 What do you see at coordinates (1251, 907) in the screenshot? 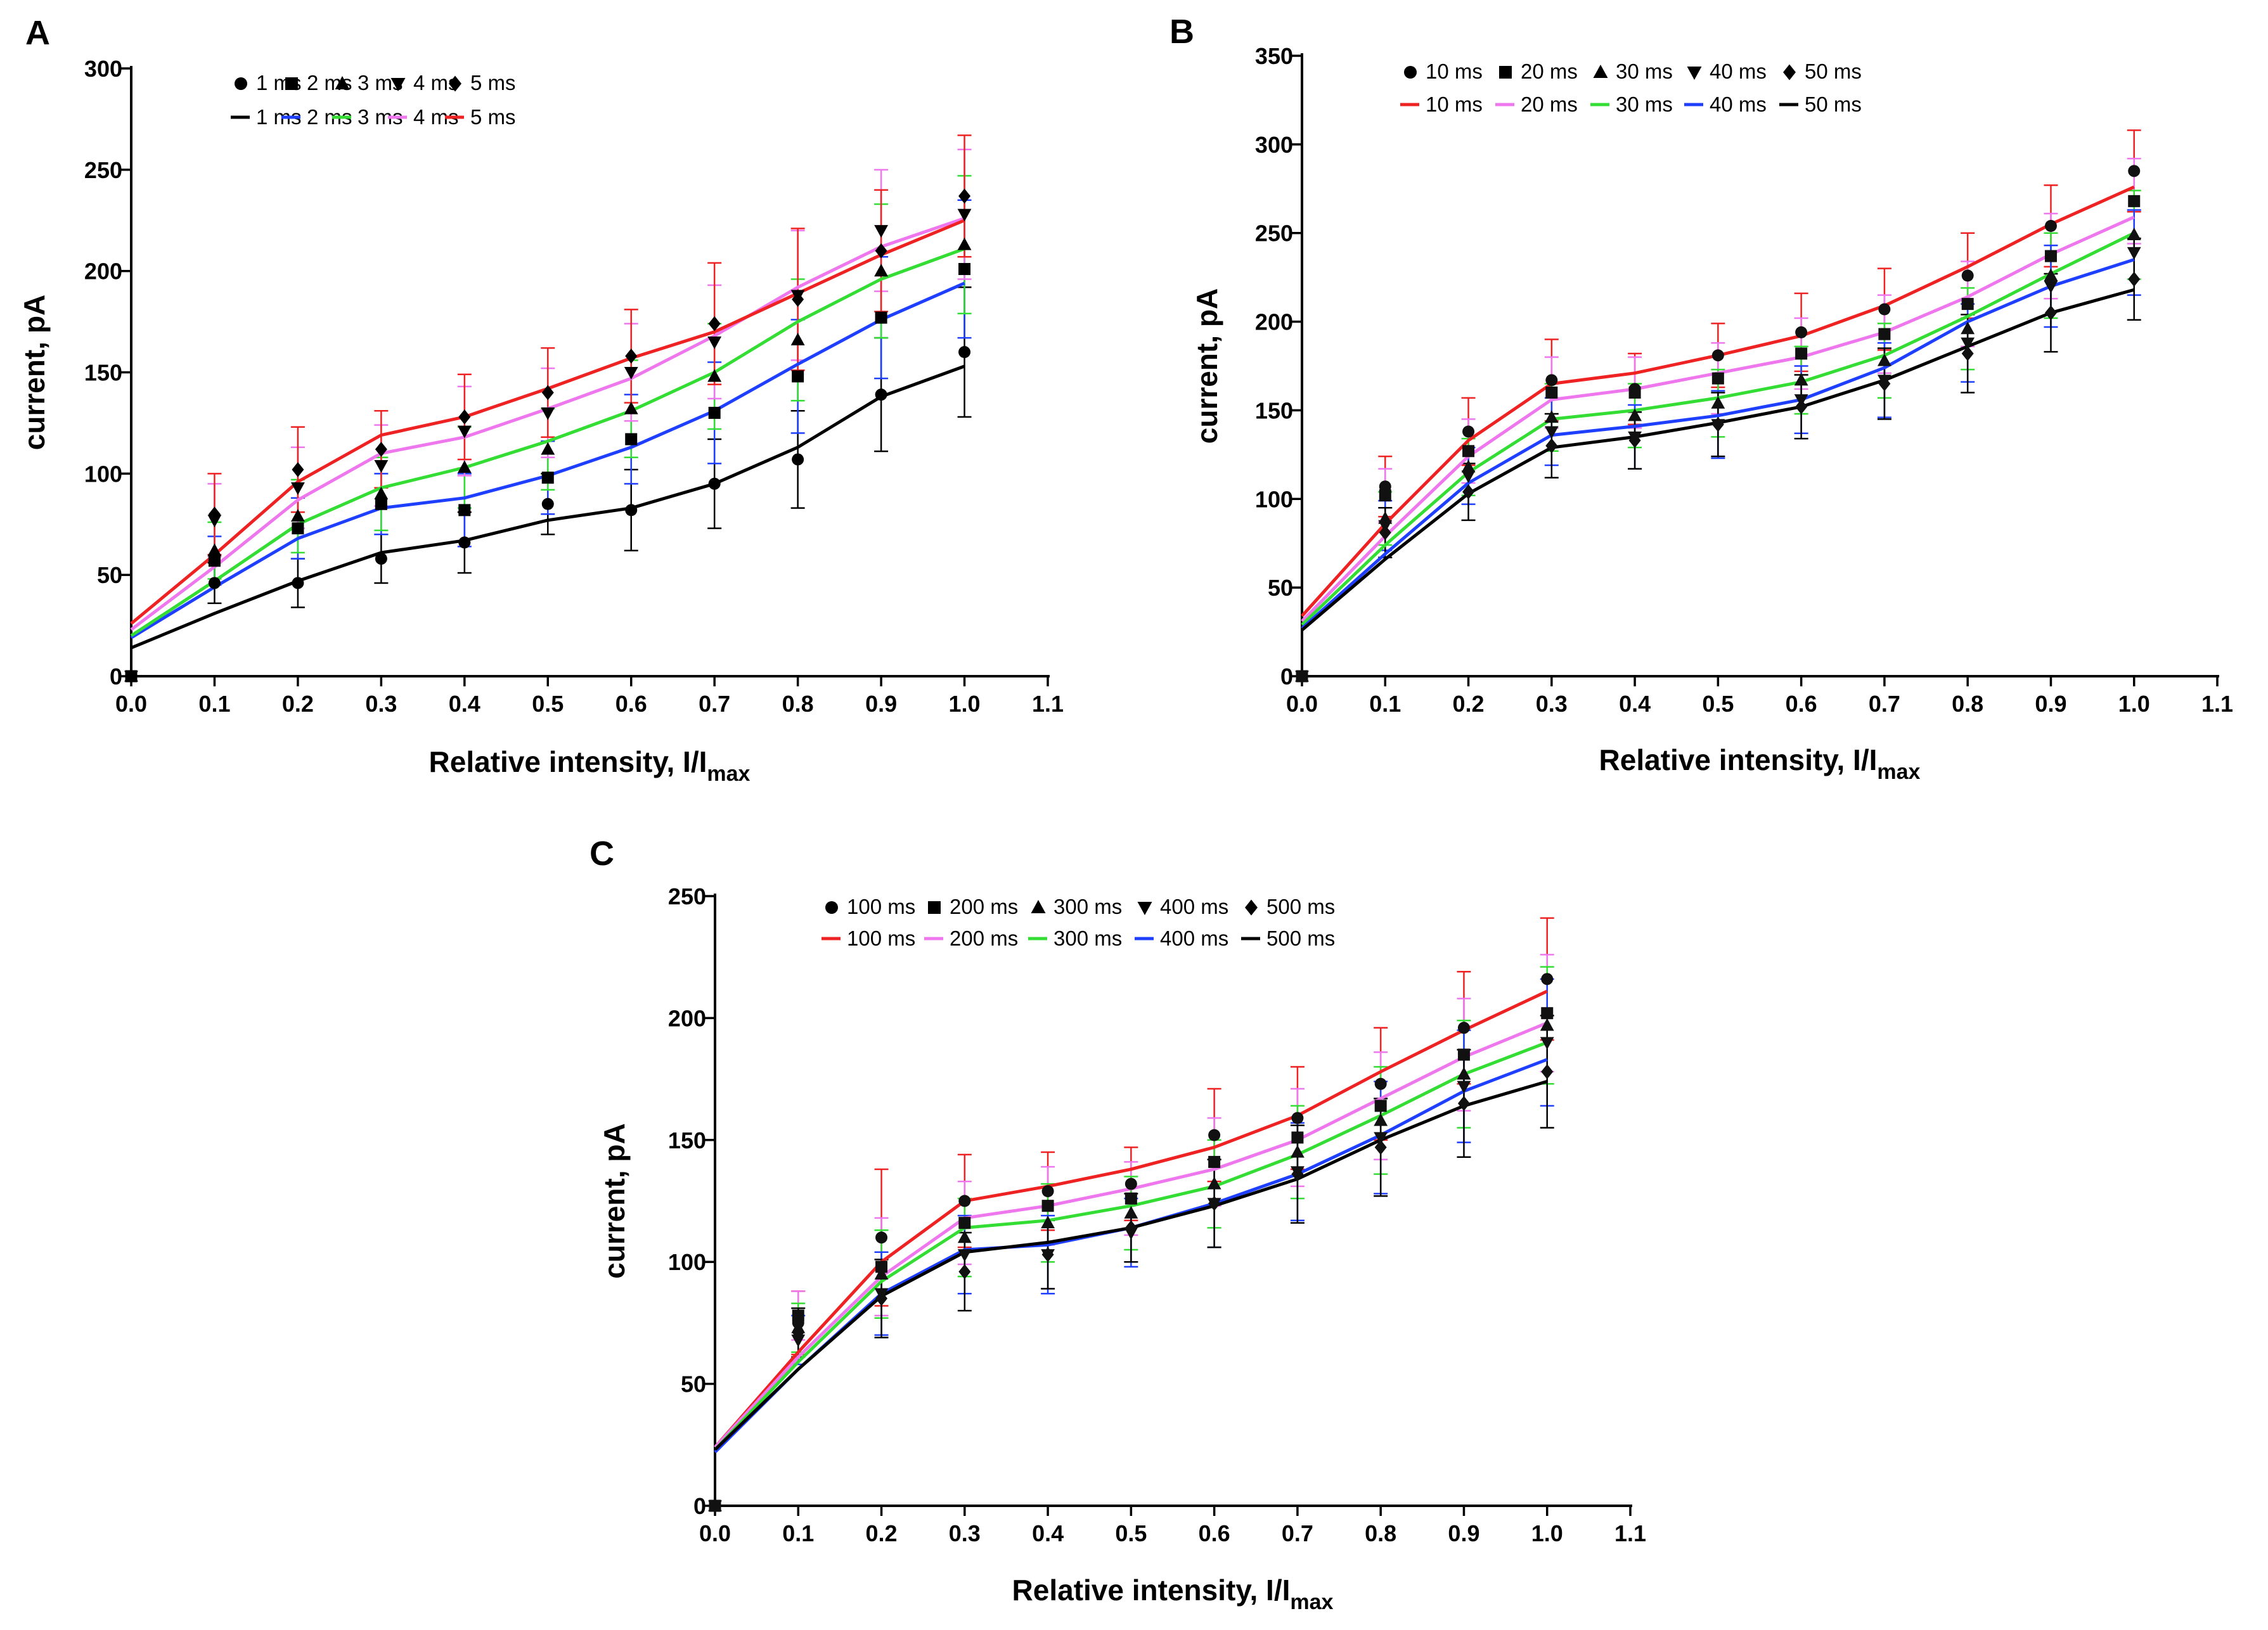
I see `legend-marker-500ms` at bounding box center [1251, 907].